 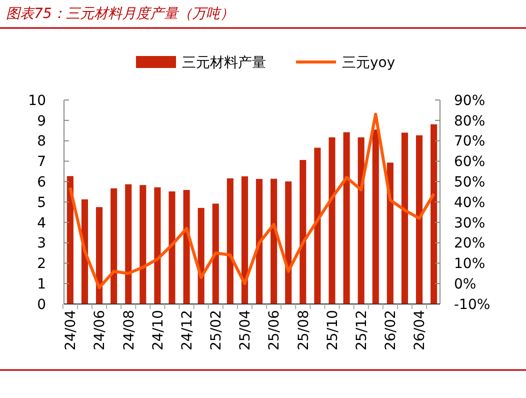 What do you see at coordinates (100, 330) in the screenshot?
I see `x-tick-label: 24/06` at bounding box center [100, 330].